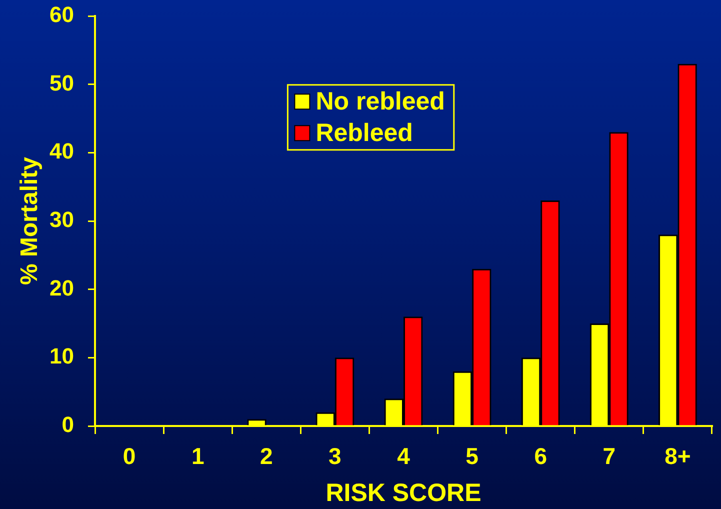 The height and width of the screenshot is (509, 721). Describe the element at coordinates (30, 221) in the screenshot. I see `y-axis-title: % Mortality` at that location.